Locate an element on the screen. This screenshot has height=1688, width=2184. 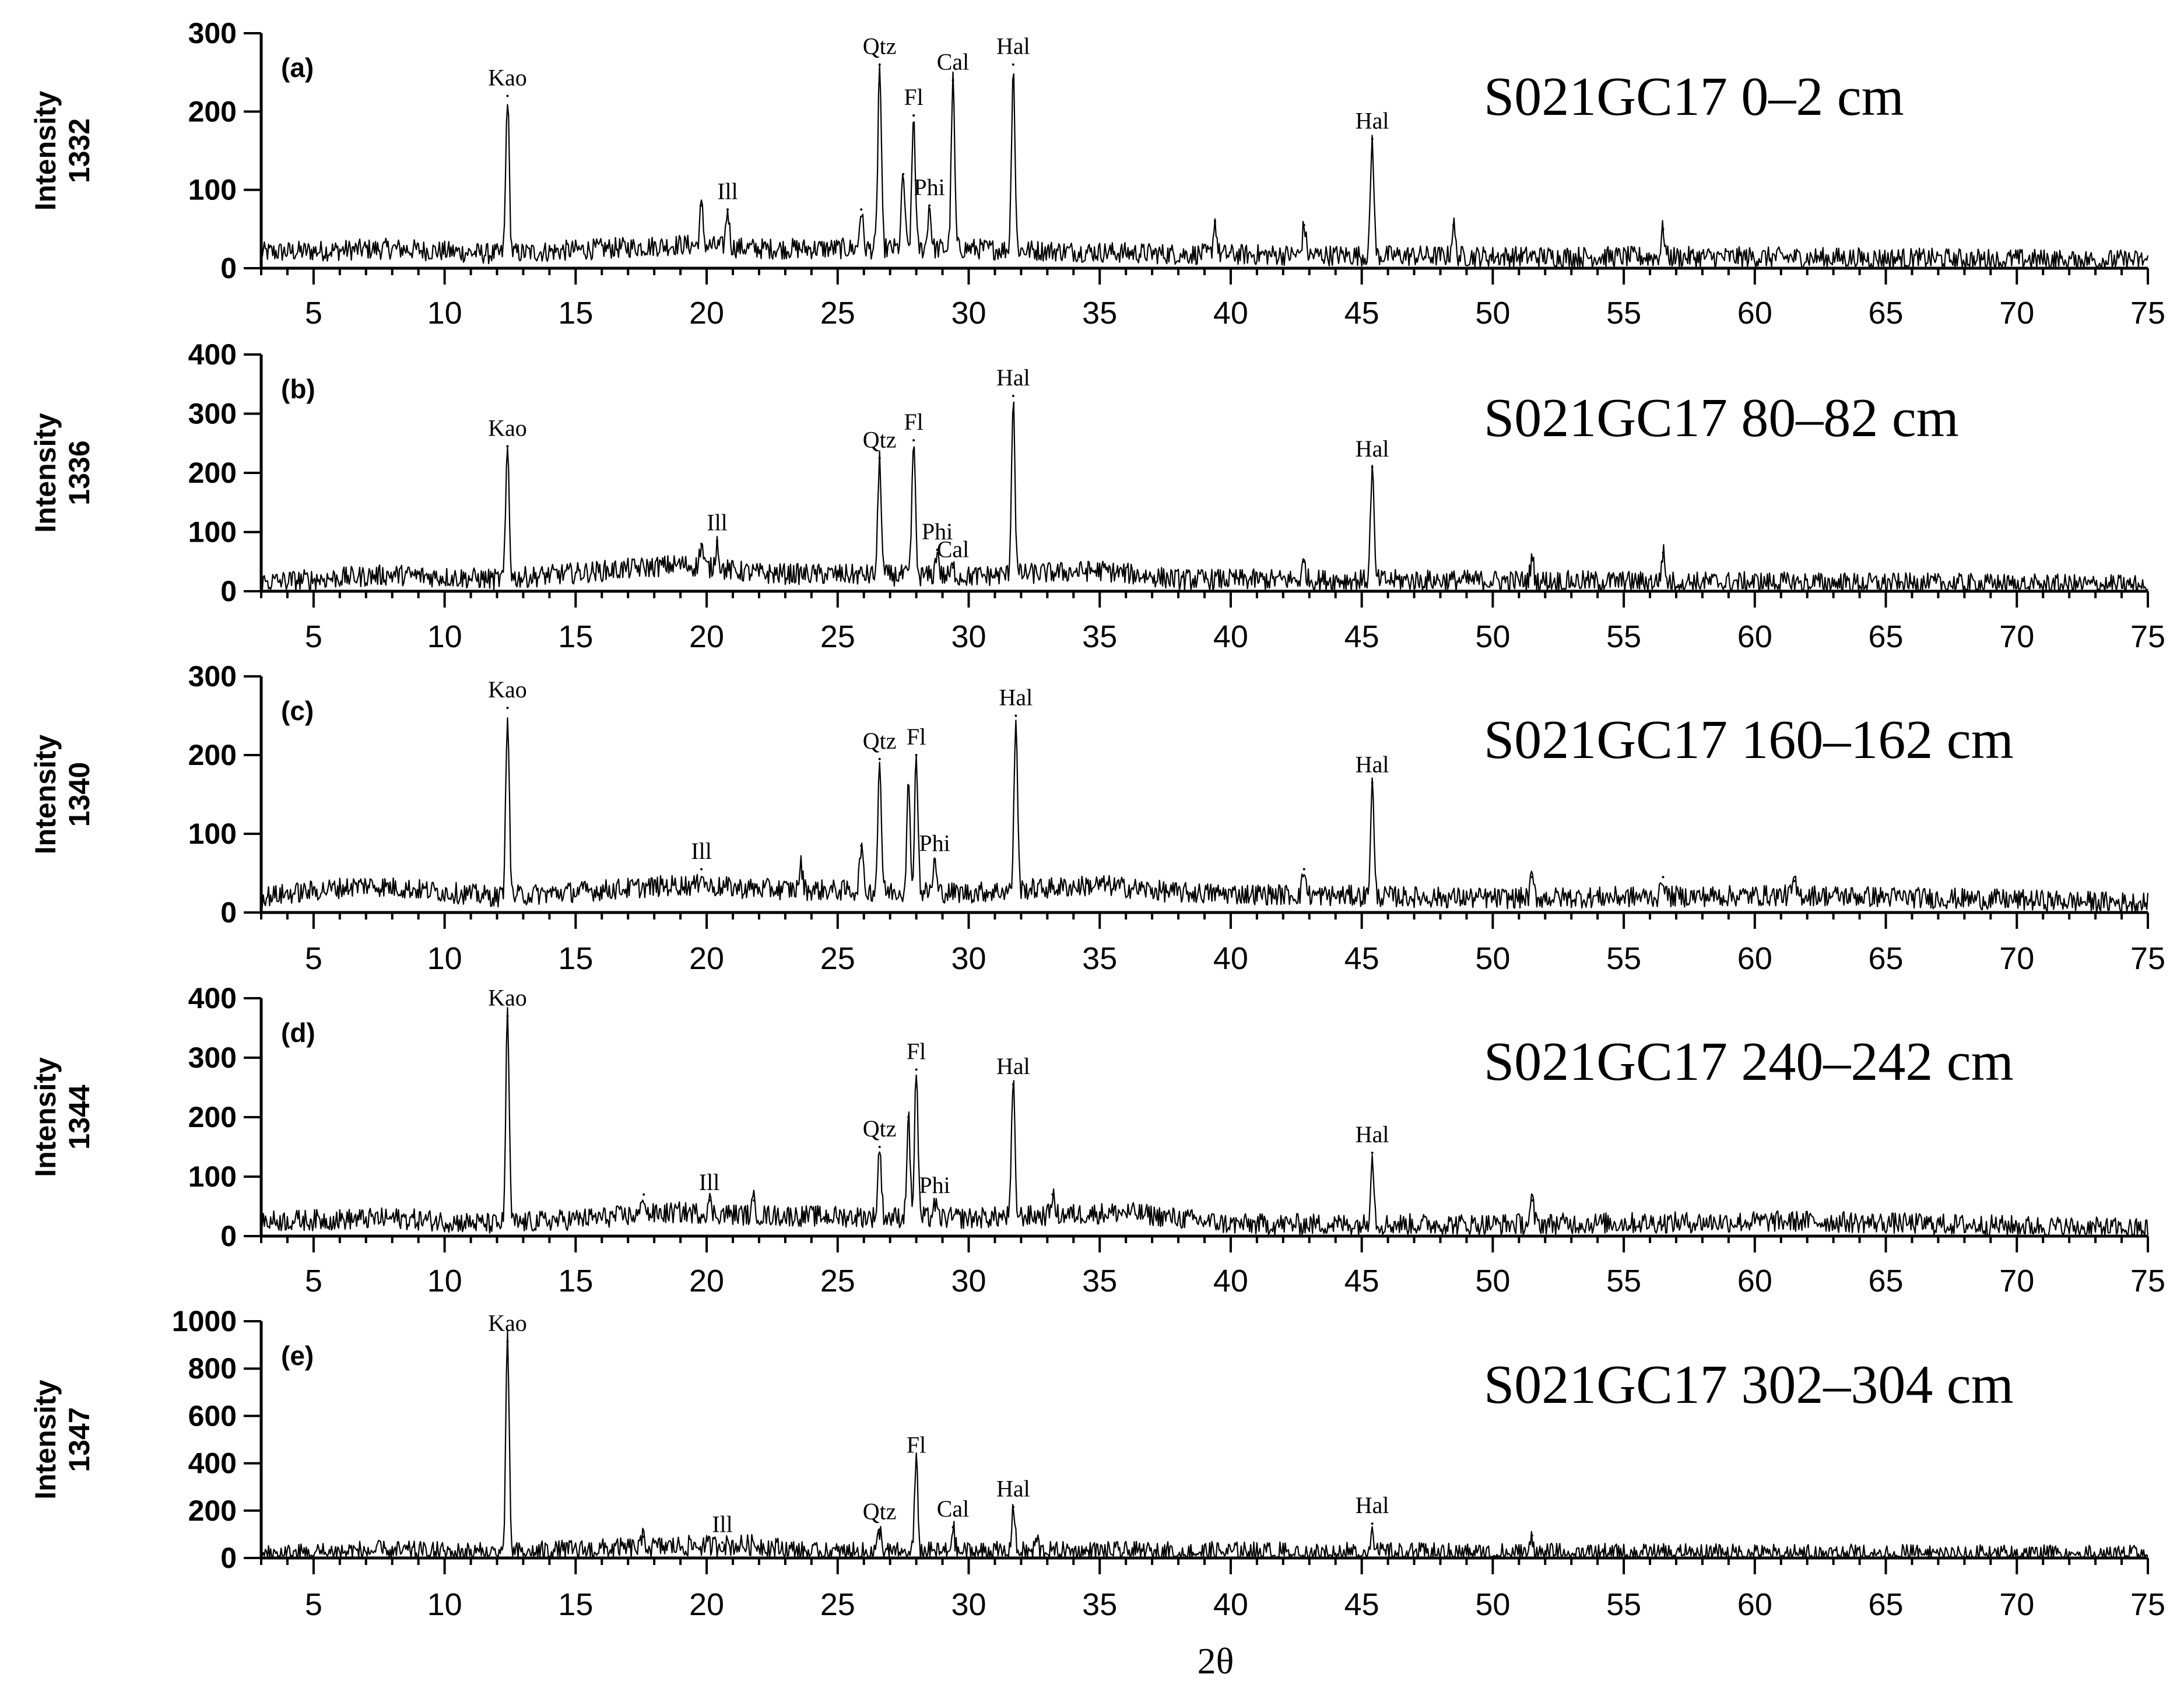
panel-label: (c) is located at coordinates (297, 711).